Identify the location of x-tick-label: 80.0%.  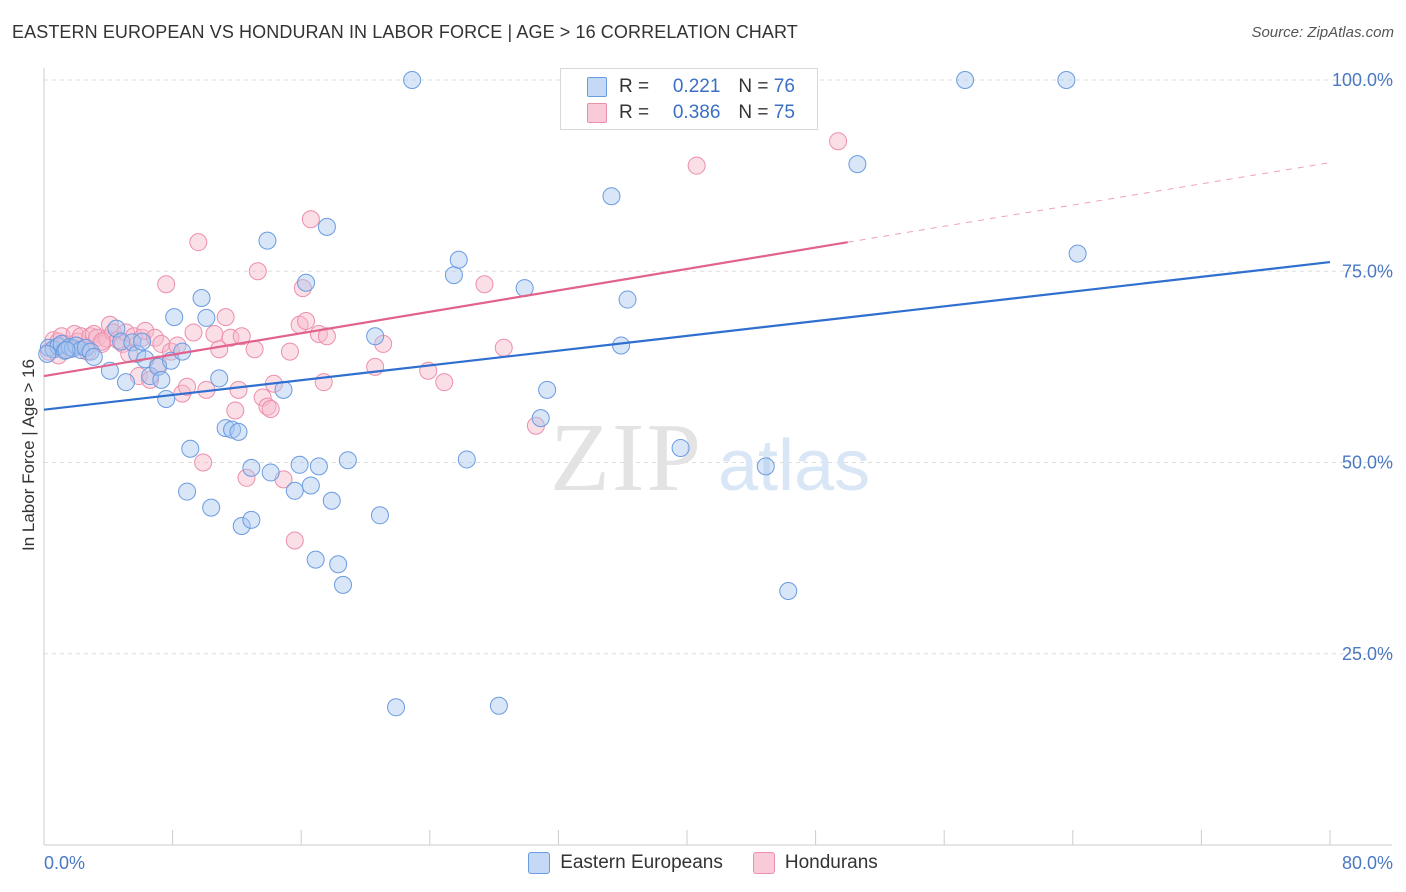
(1367, 863).